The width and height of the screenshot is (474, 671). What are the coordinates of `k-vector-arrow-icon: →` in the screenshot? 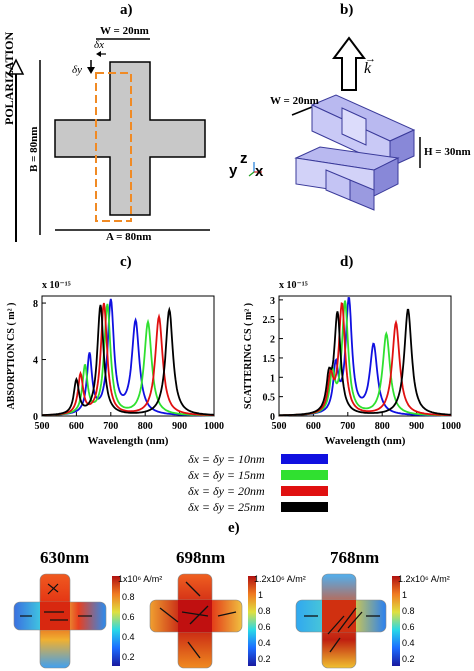 It's located at (370, 59).